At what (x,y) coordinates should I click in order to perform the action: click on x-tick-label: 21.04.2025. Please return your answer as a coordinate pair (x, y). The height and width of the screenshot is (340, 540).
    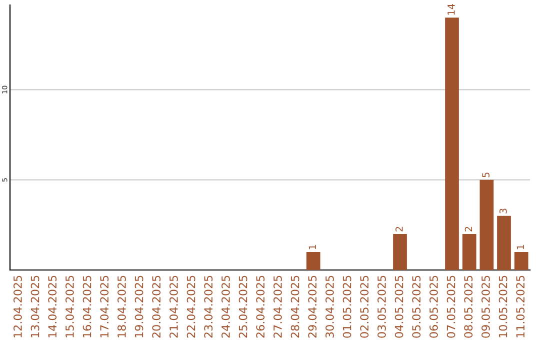
    Looking at the image, I should click on (173, 307).